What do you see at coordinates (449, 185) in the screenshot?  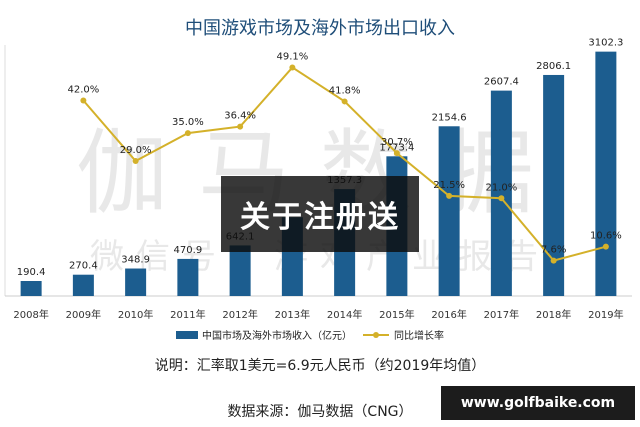 I see `growth-value-label: 21.5%` at bounding box center [449, 185].